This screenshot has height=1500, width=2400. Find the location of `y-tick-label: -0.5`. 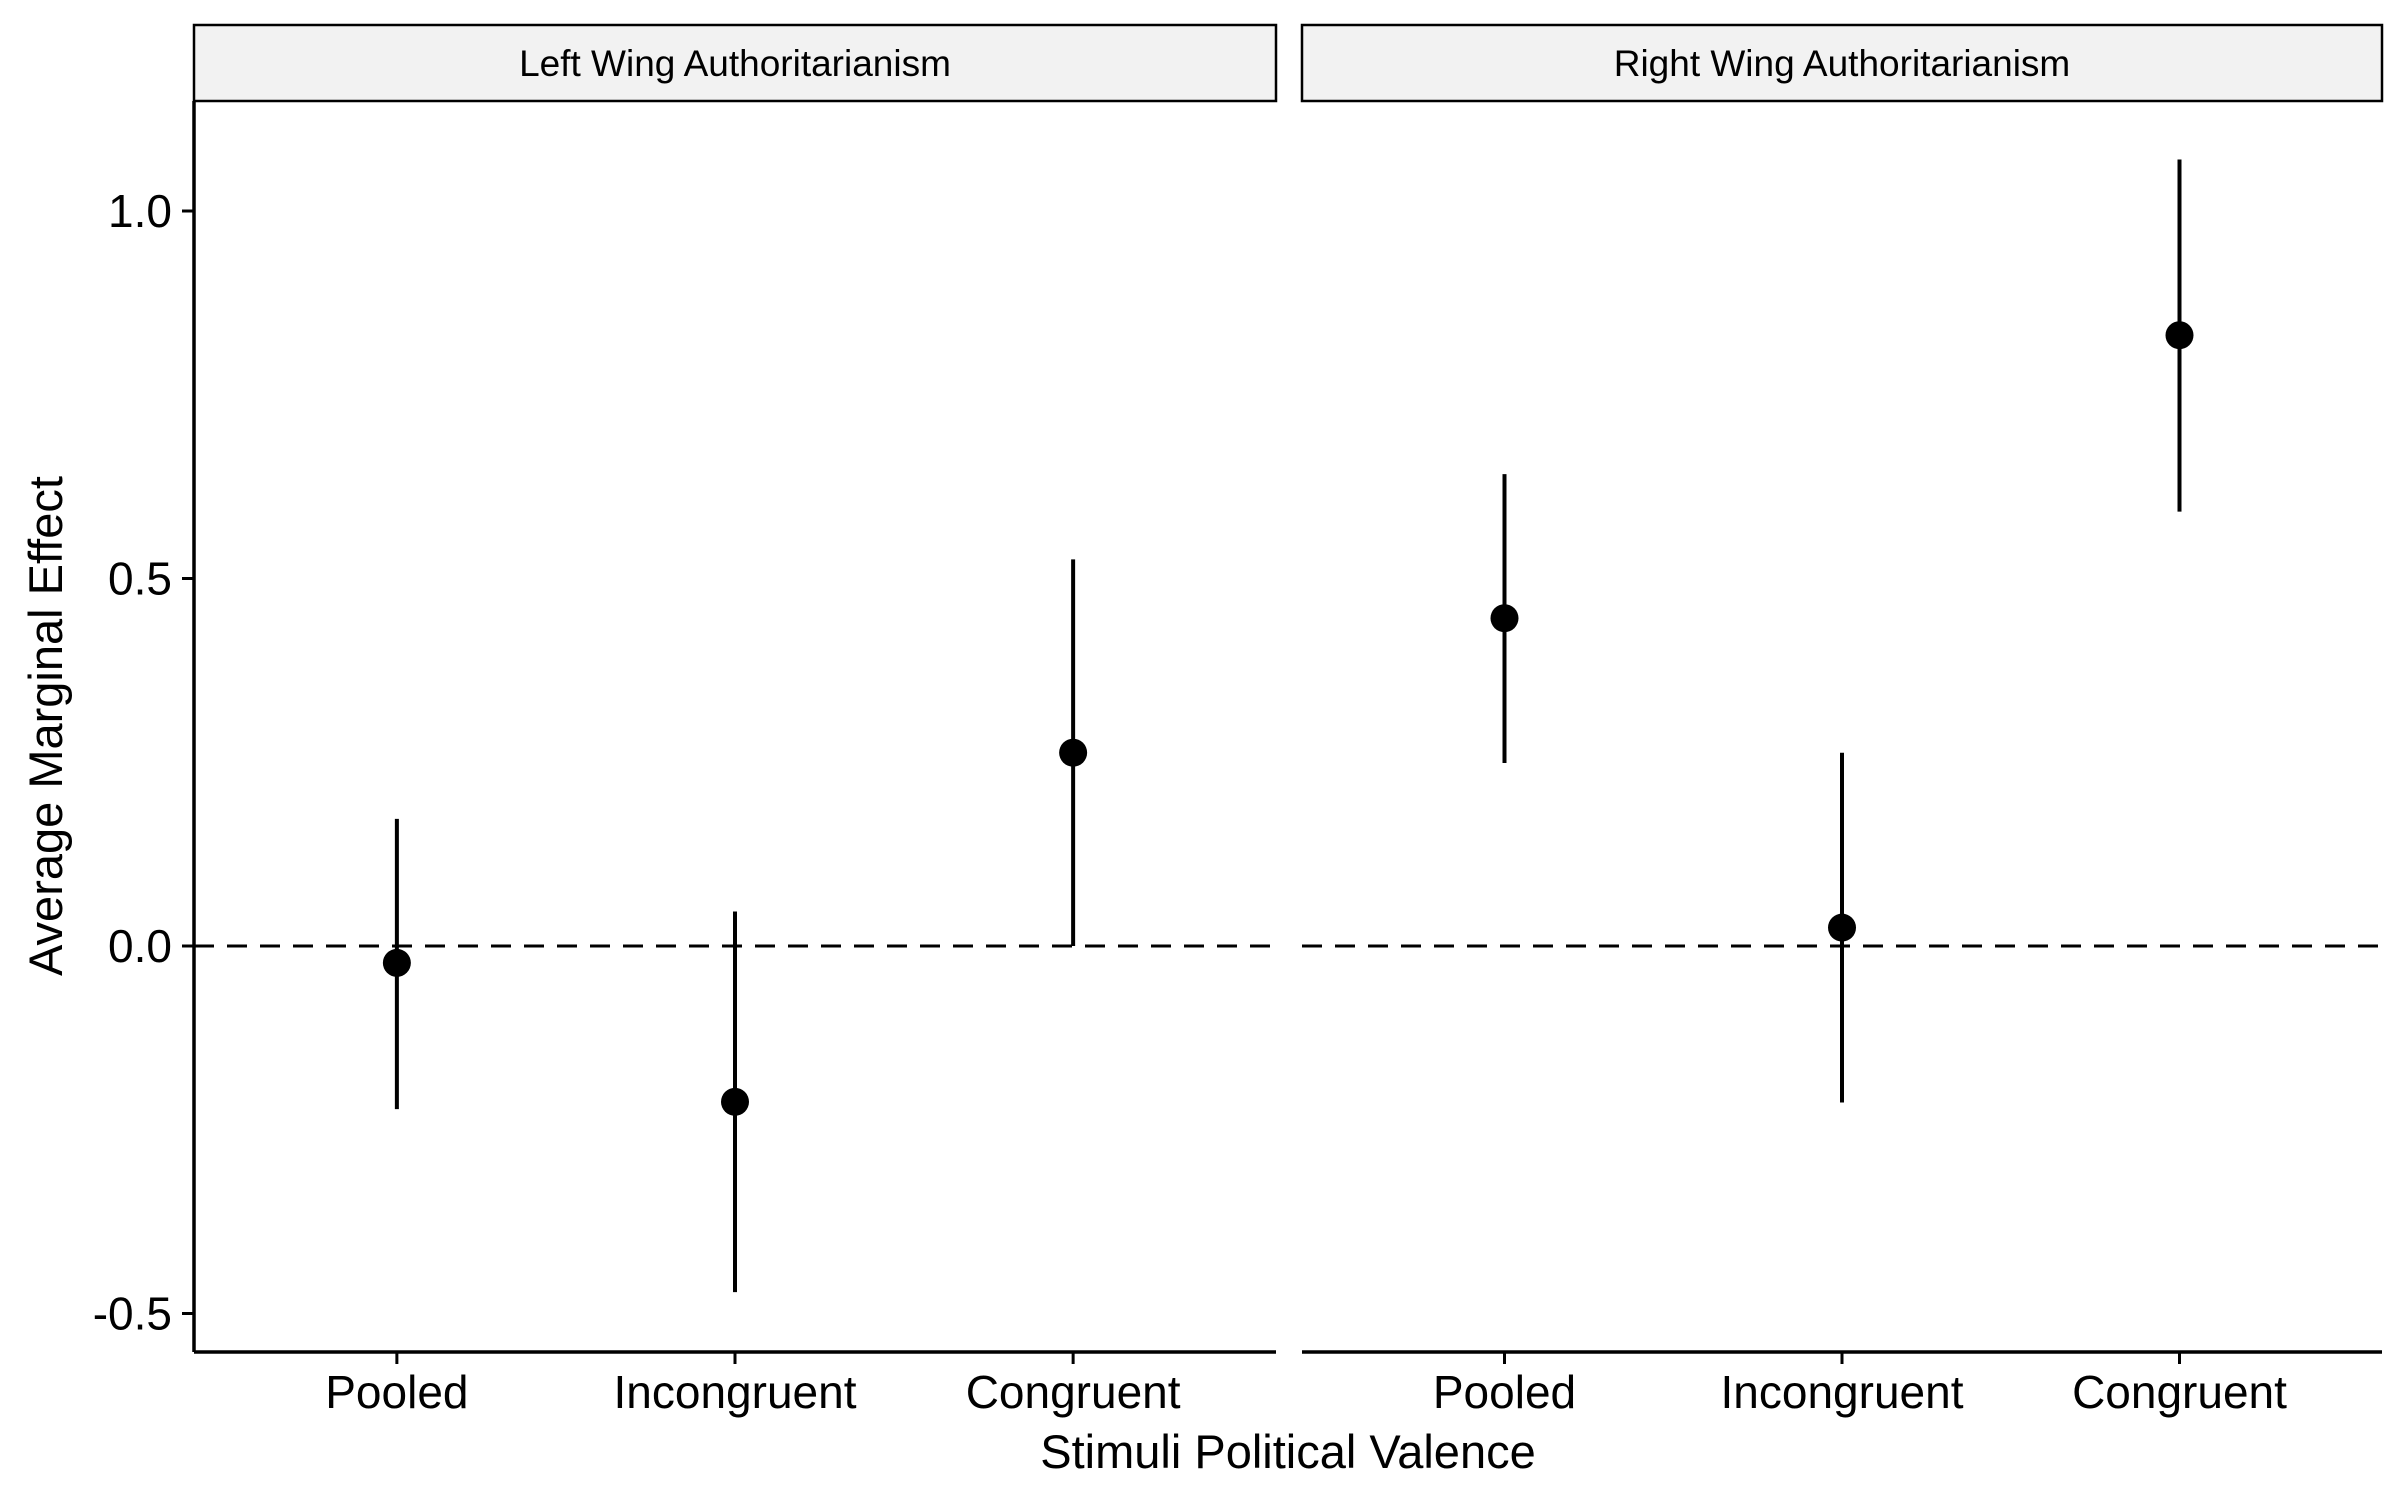

y-tick-label: -0.5 is located at coordinates (132, 1314).